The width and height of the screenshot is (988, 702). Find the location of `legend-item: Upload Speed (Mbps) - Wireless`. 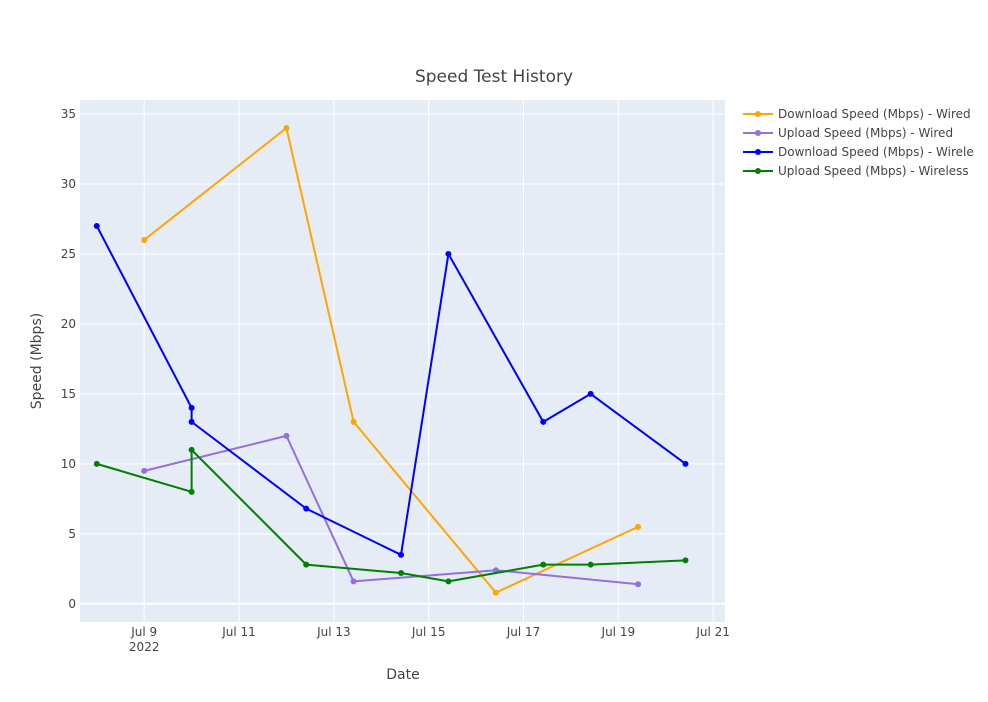

legend-item: Upload Speed (Mbps) - Wireless is located at coordinates (856, 171).